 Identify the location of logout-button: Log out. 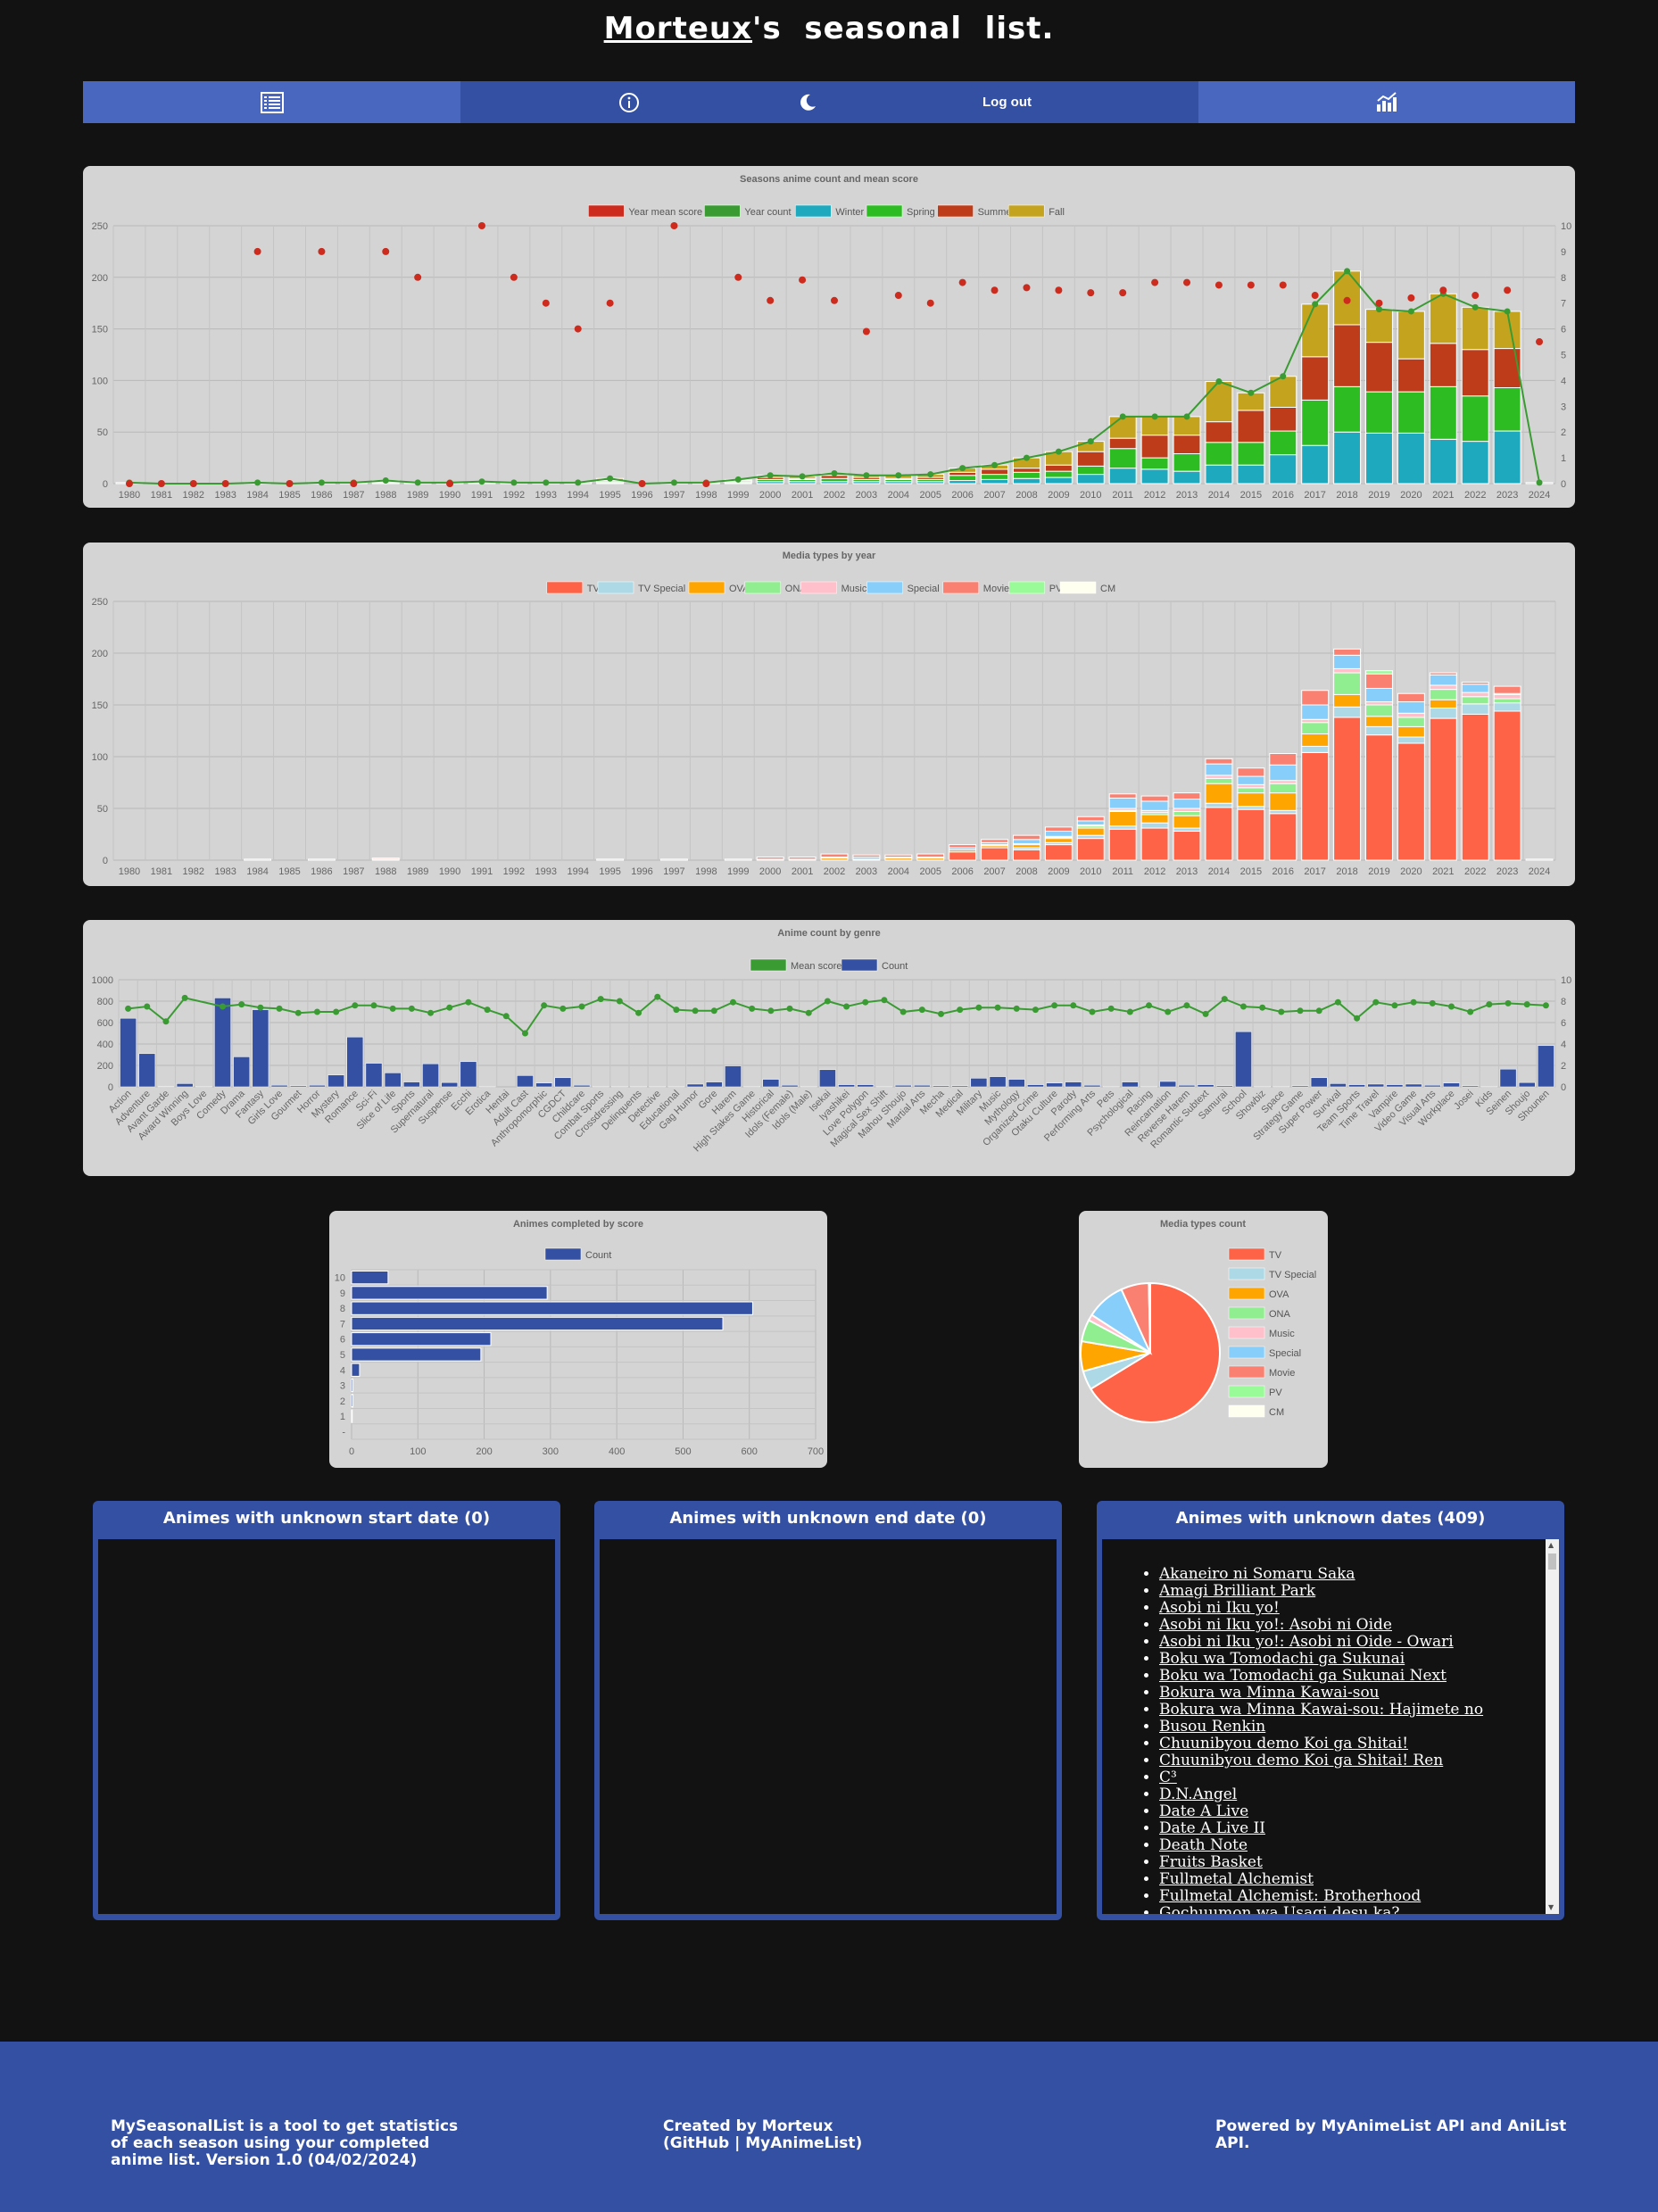
(1007, 102).